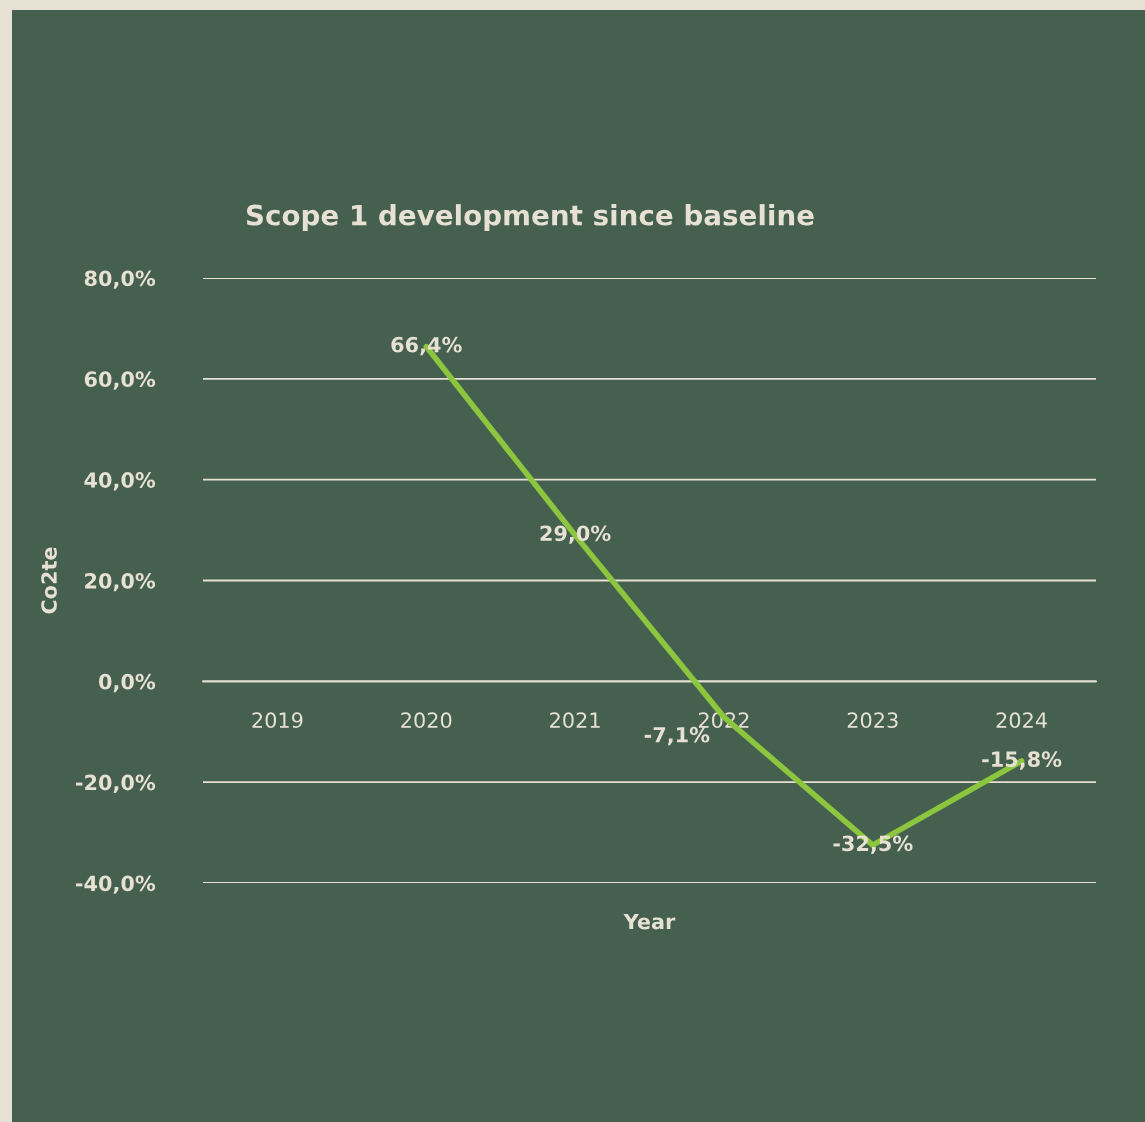  Describe the element at coordinates (120, 582) in the screenshot. I see `y-tick-label: 20,0%` at that location.